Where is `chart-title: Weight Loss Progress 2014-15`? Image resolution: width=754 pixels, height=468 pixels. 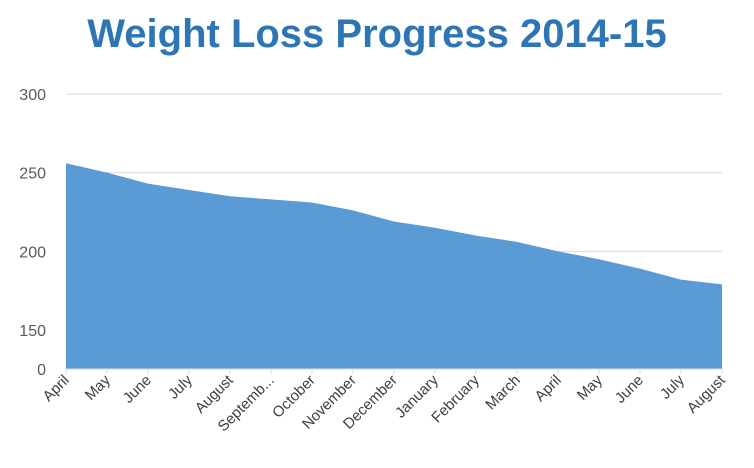
chart-title: Weight Loss Progress 2014-15 is located at coordinates (377, 34).